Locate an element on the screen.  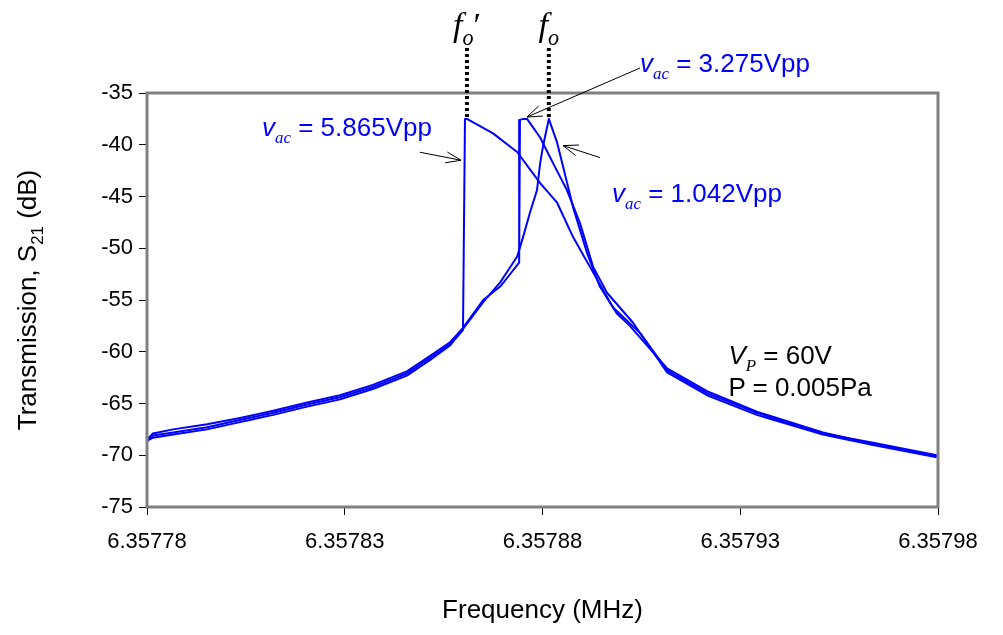
x-tick-label: 6.35793 is located at coordinates (740, 541).